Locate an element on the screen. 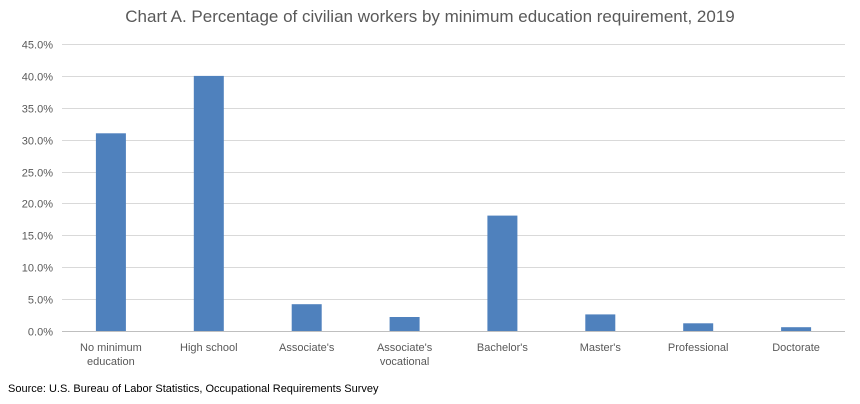 Image resolution: width=860 pixels, height=404 pixels. x-tick-label: Associate's is located at coordinates (307, 348).